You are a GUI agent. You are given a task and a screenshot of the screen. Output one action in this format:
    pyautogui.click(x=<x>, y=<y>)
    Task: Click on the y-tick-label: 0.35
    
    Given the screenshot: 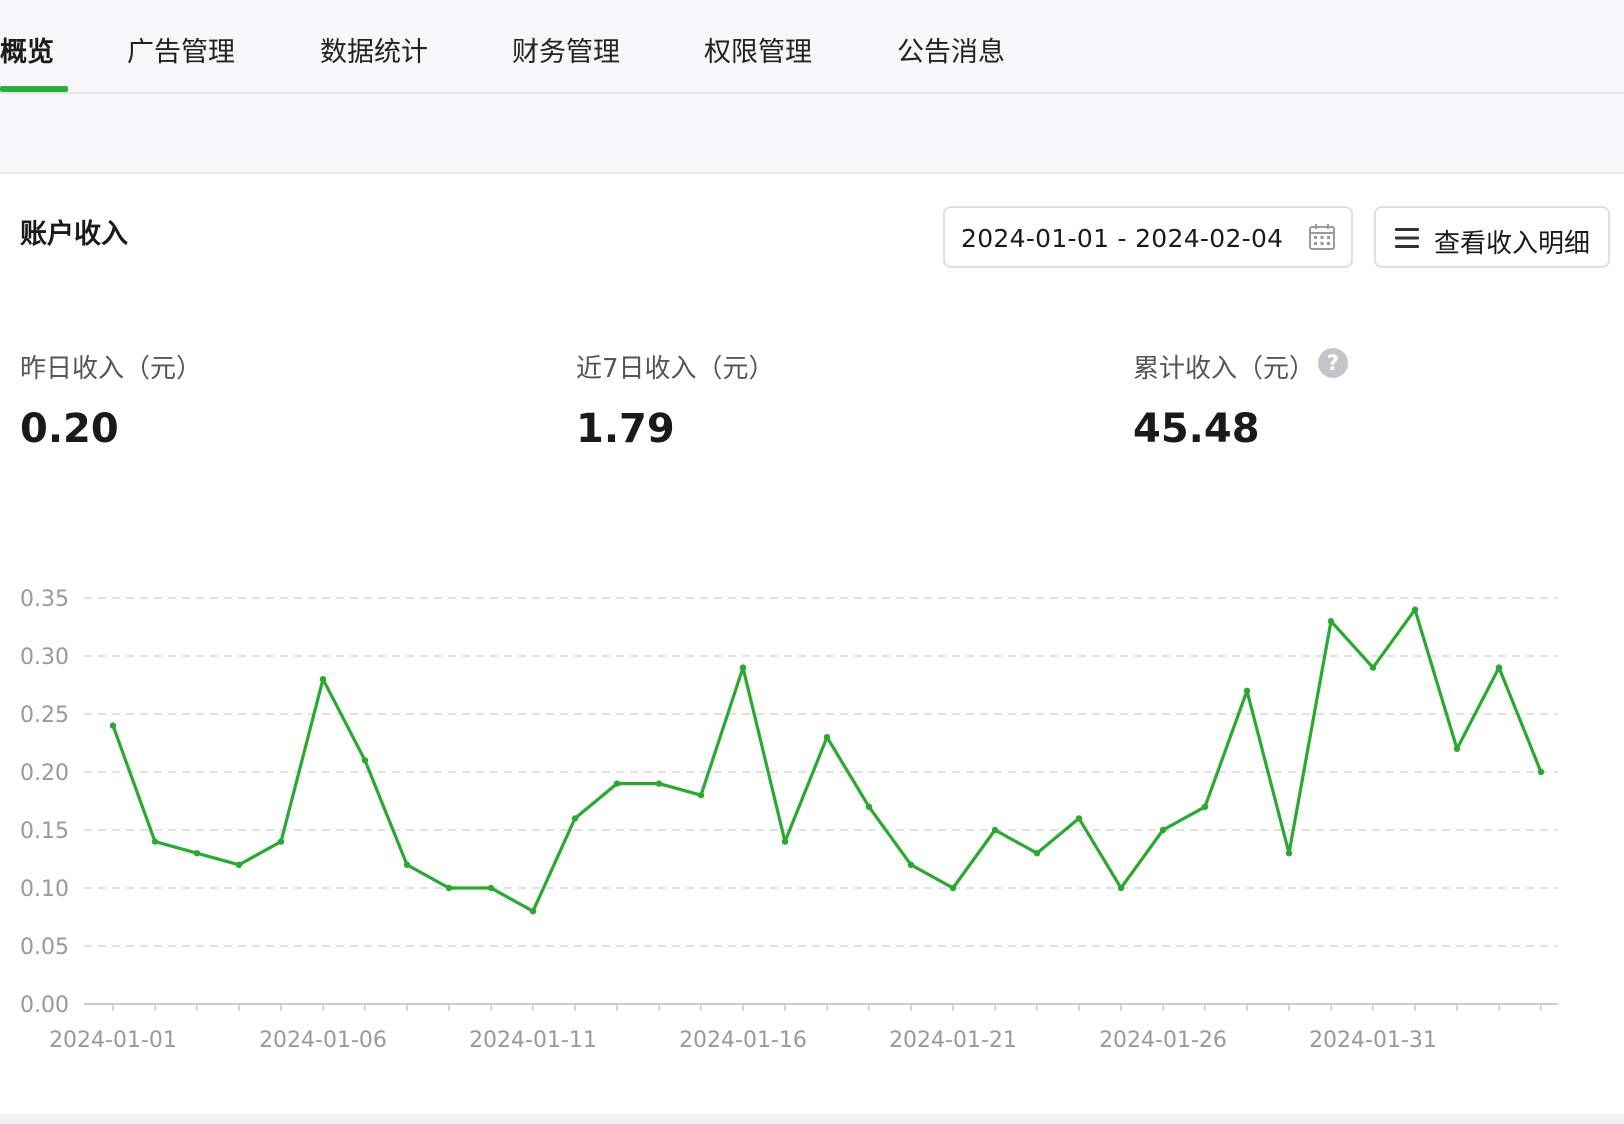 What is the action you would take?
    pyautogui.click(x=44, y=599)
    